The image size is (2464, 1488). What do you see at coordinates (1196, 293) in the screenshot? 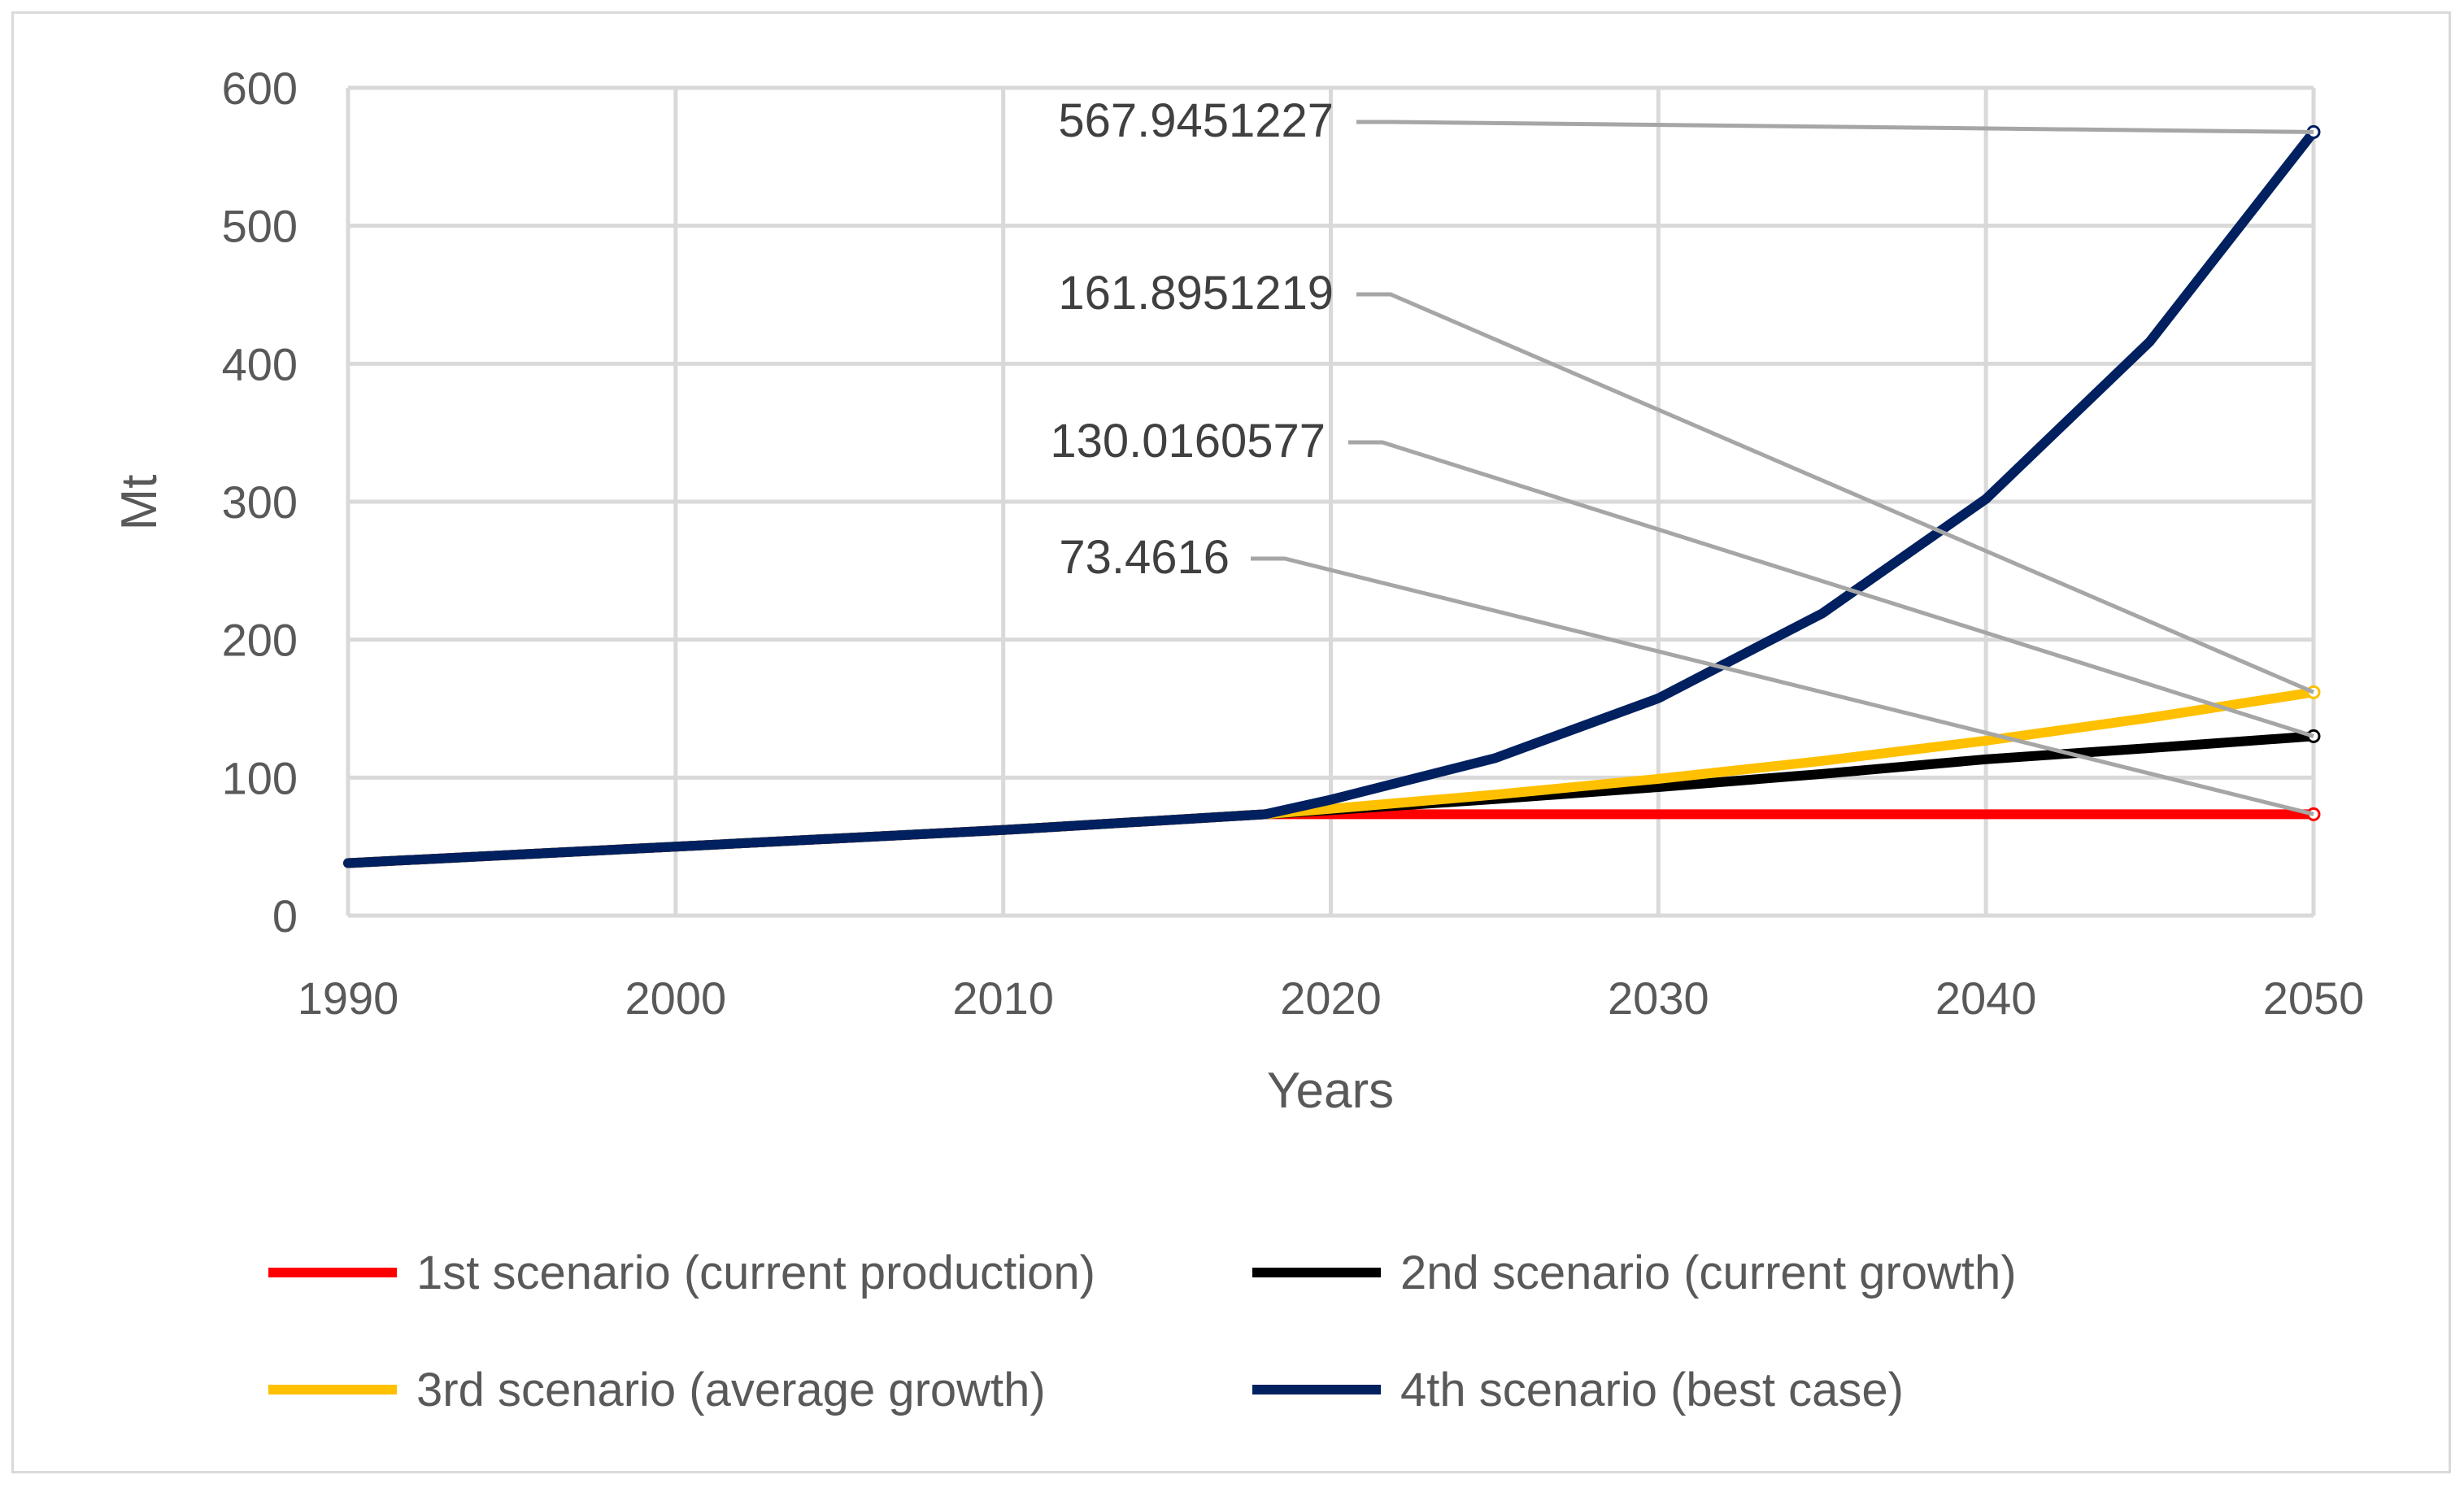
I see `data-label-161-8951219: 161.8951219` at bounding box center [1196, 293].